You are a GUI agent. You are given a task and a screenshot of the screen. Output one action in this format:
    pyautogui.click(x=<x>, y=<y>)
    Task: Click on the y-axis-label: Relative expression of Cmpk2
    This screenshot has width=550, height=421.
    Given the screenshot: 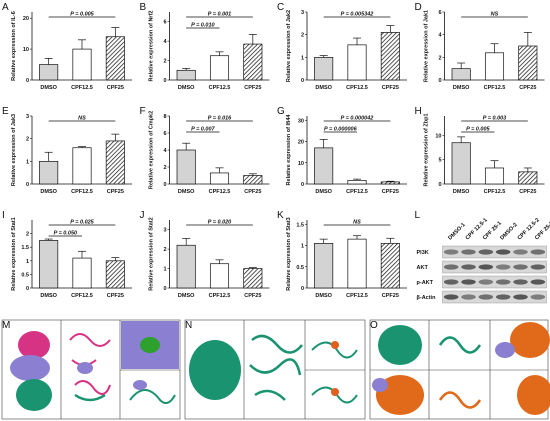 What is the action you would take?
    pyautogui.click(x=152, y=150)
    